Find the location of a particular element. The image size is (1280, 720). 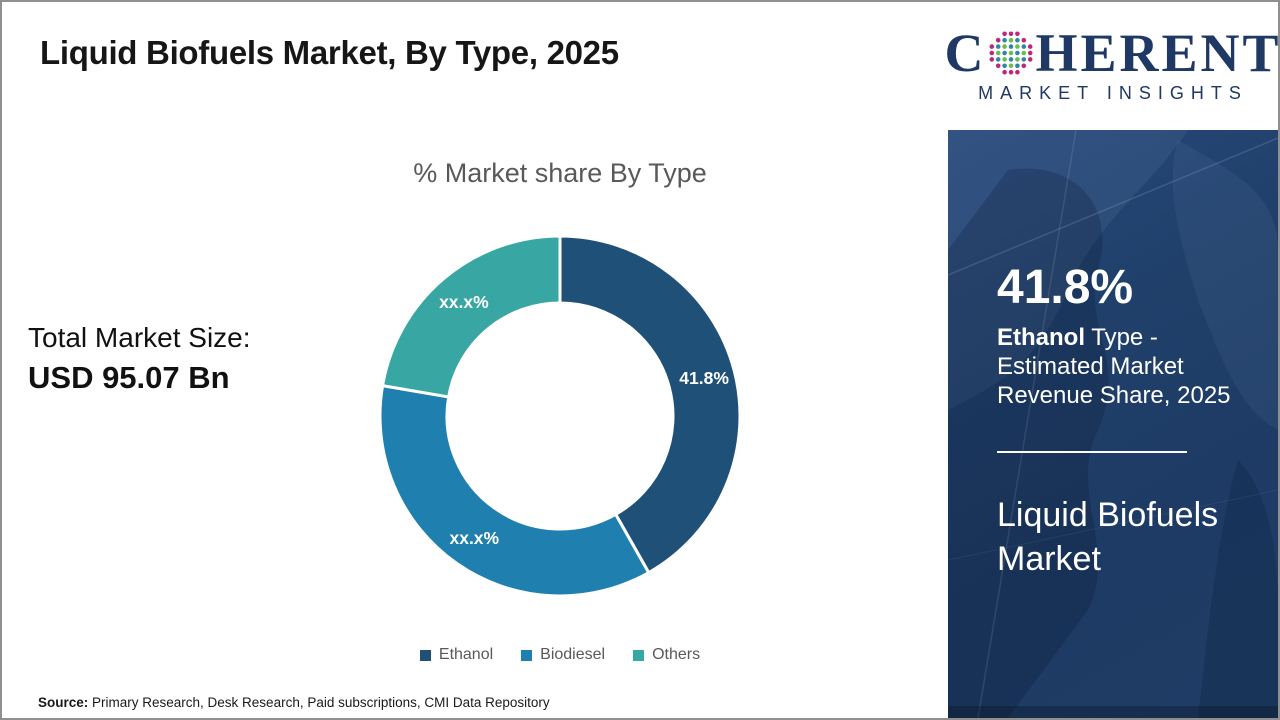

legend-item-others: Others is located at coordinates (666, 655).